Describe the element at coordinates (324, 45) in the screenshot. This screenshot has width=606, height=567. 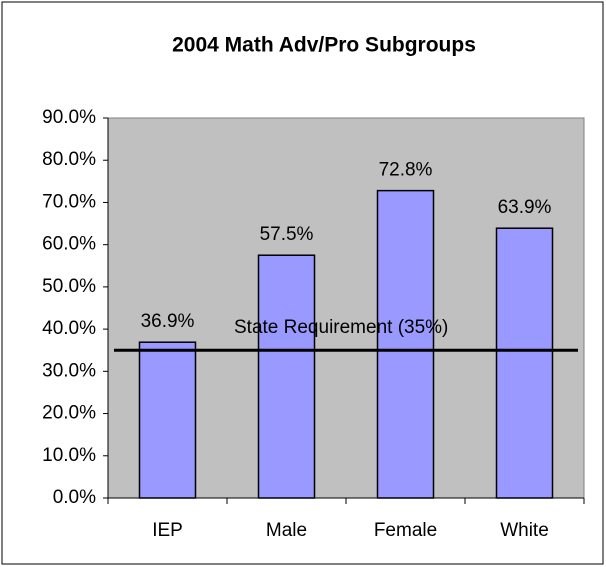
I see `chart-title: 2004 Math Adv/Pro Subgroups` at that location.